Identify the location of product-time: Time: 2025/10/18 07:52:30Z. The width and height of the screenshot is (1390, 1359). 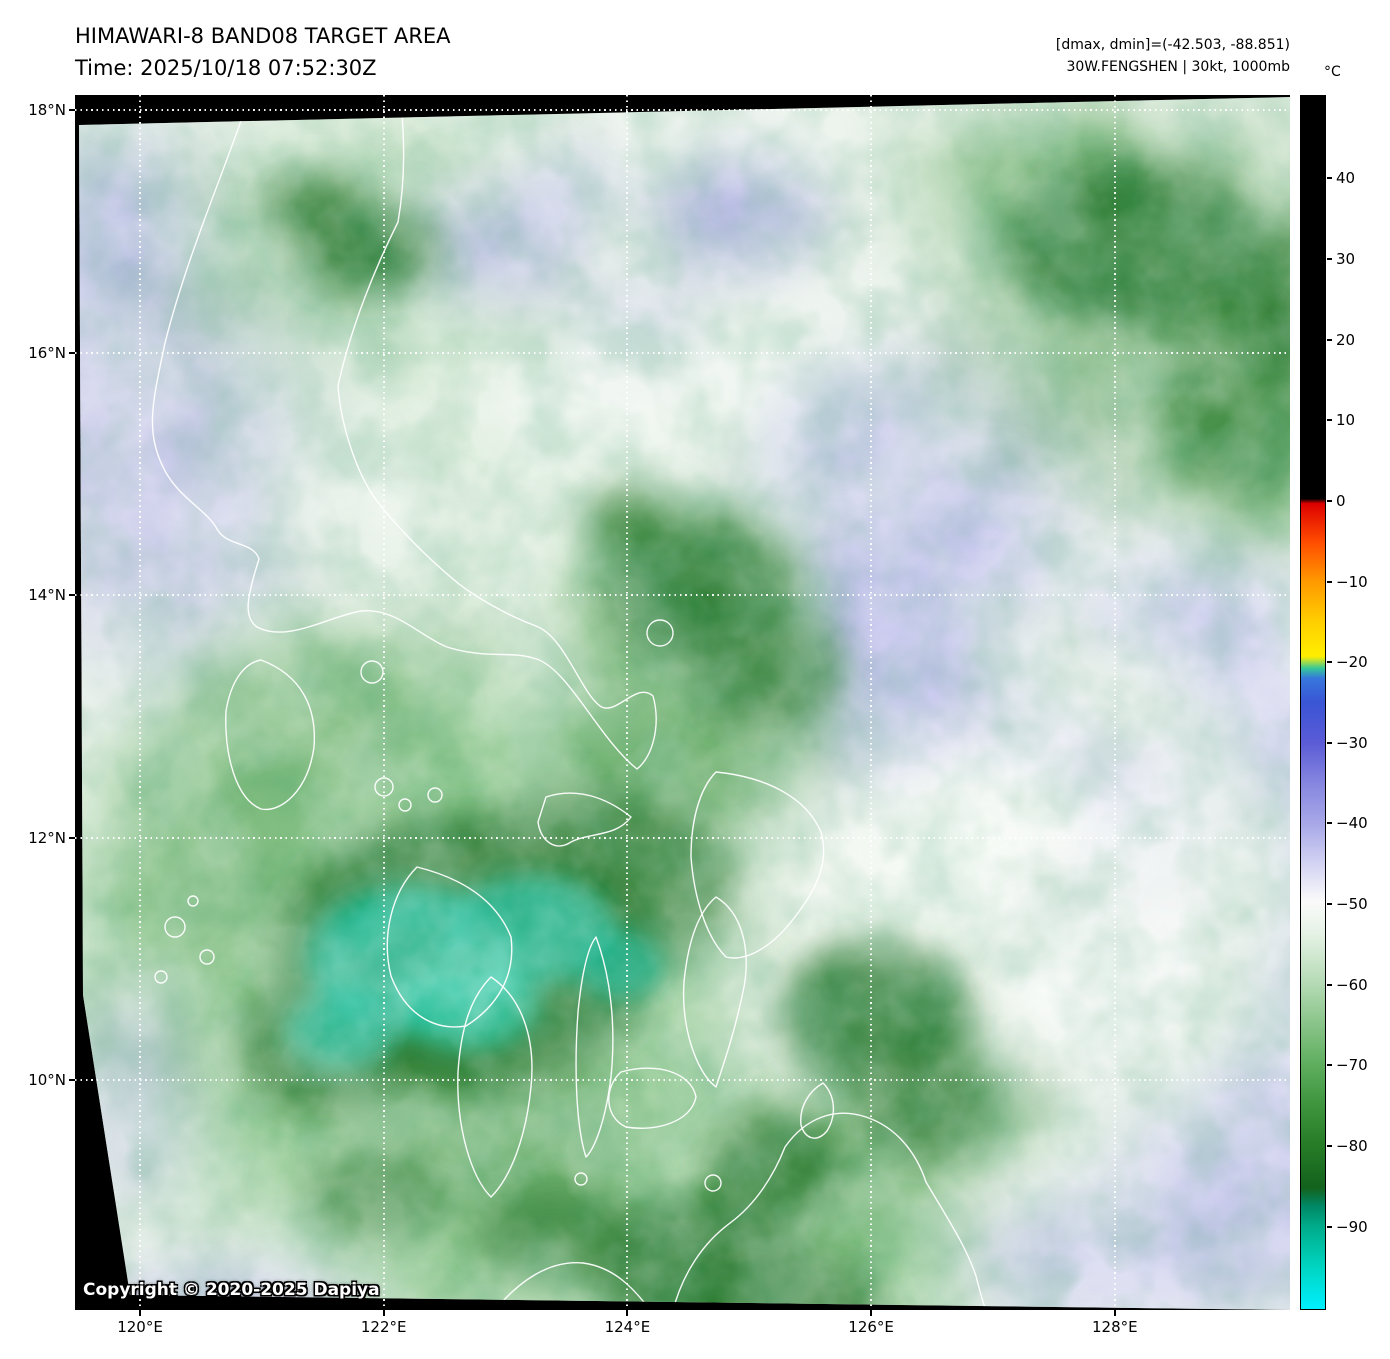
(226, 68).